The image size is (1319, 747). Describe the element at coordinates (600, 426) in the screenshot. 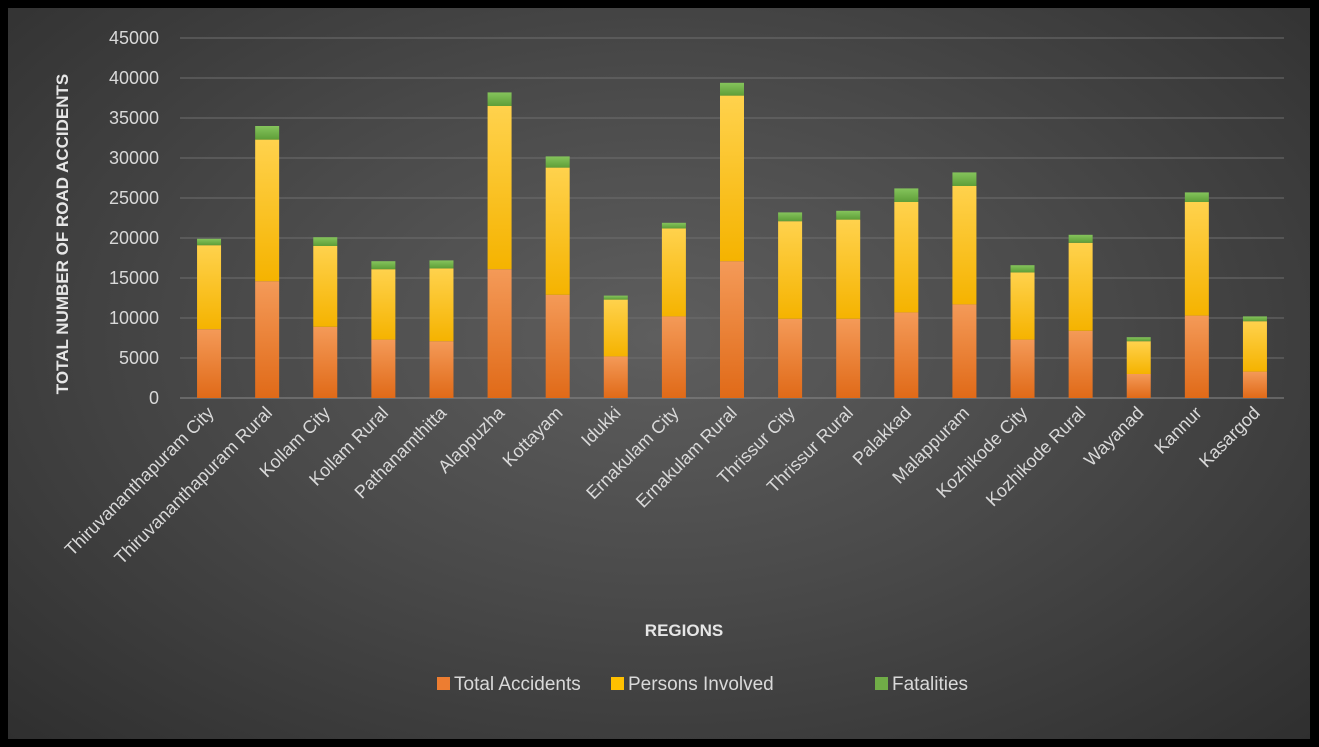

I see `x-category-label: Idukki` at that location.